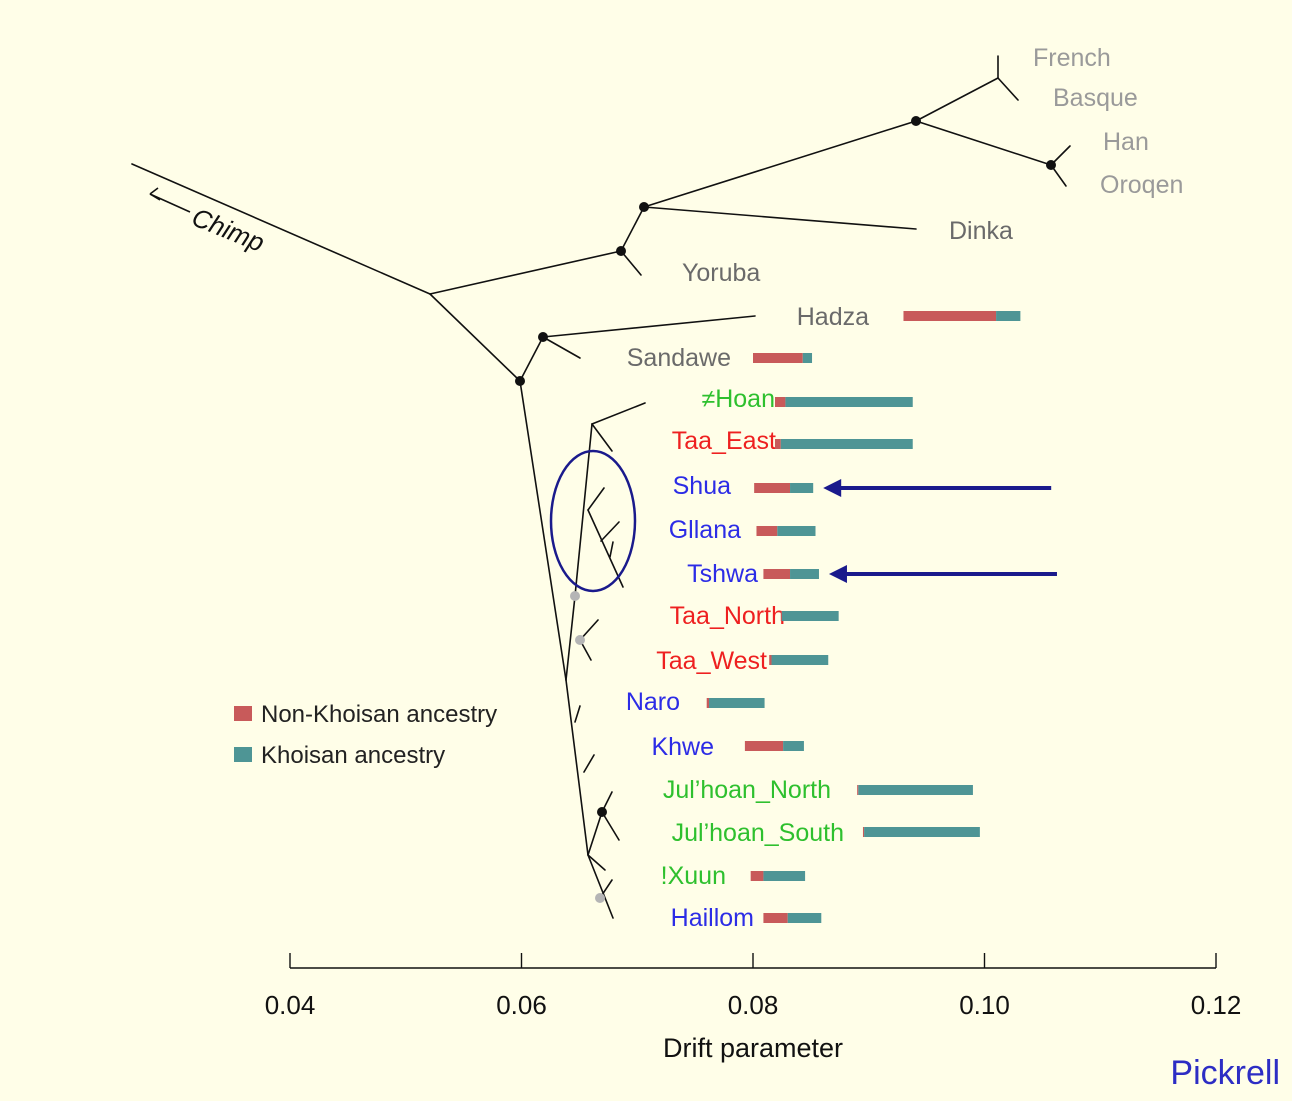 The image size is (1292, 1101). What do you see at coordinates (611, 549) in the screenshot?
I see `branch-tshwa` at bounding box center [611, 549].